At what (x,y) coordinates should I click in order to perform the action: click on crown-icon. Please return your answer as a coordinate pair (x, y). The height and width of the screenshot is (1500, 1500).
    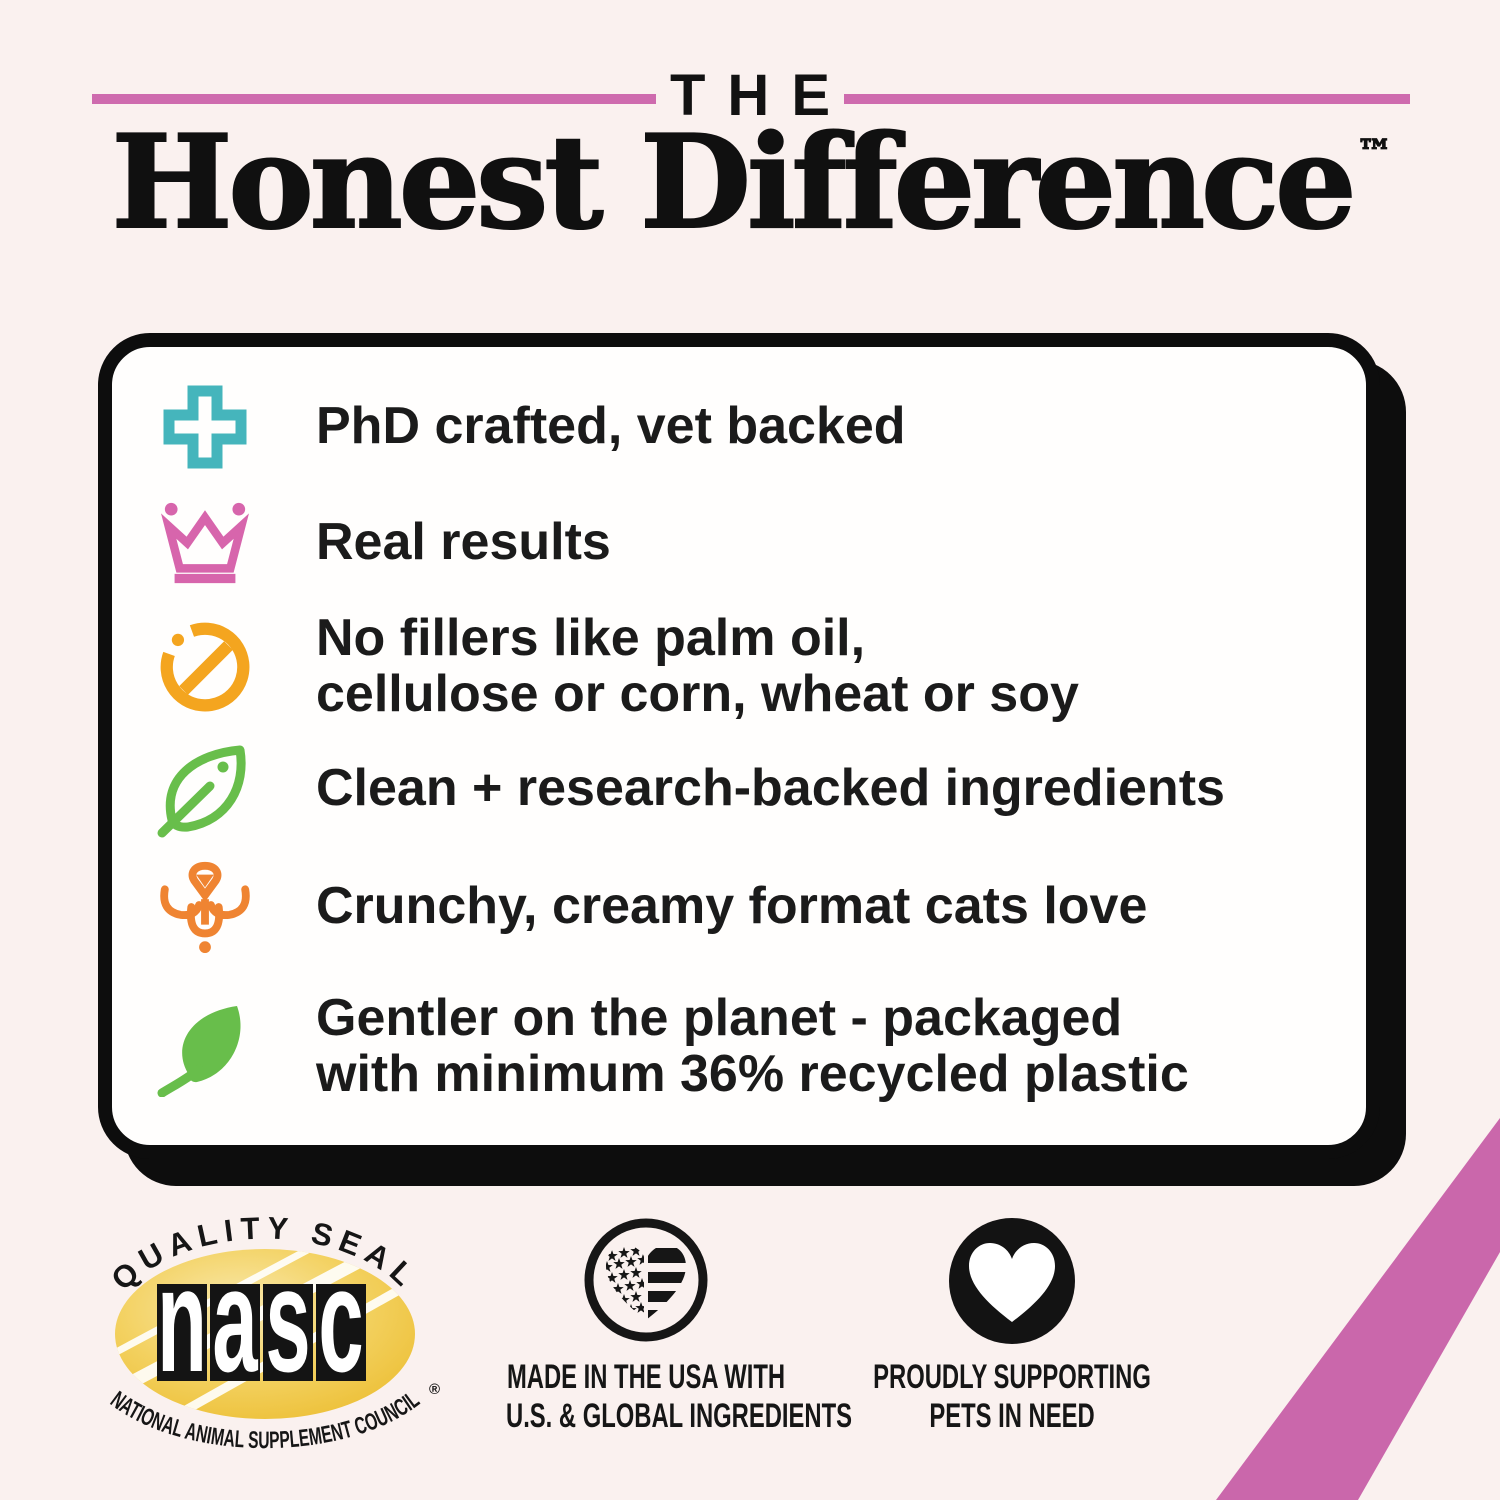
    Looking at the image, I should click on (205, 543).